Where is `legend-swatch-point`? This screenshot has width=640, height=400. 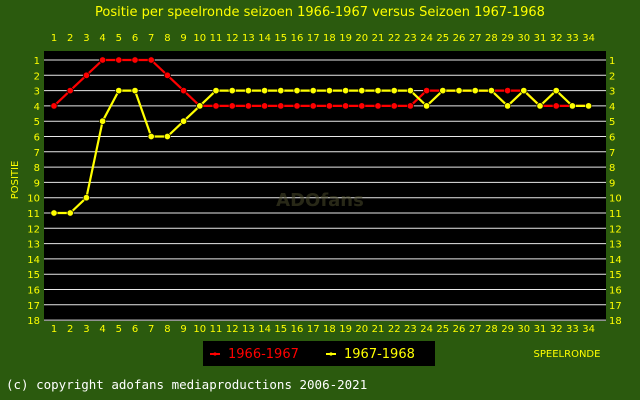
legend-swatch-point is located at coordinates (331, 354).